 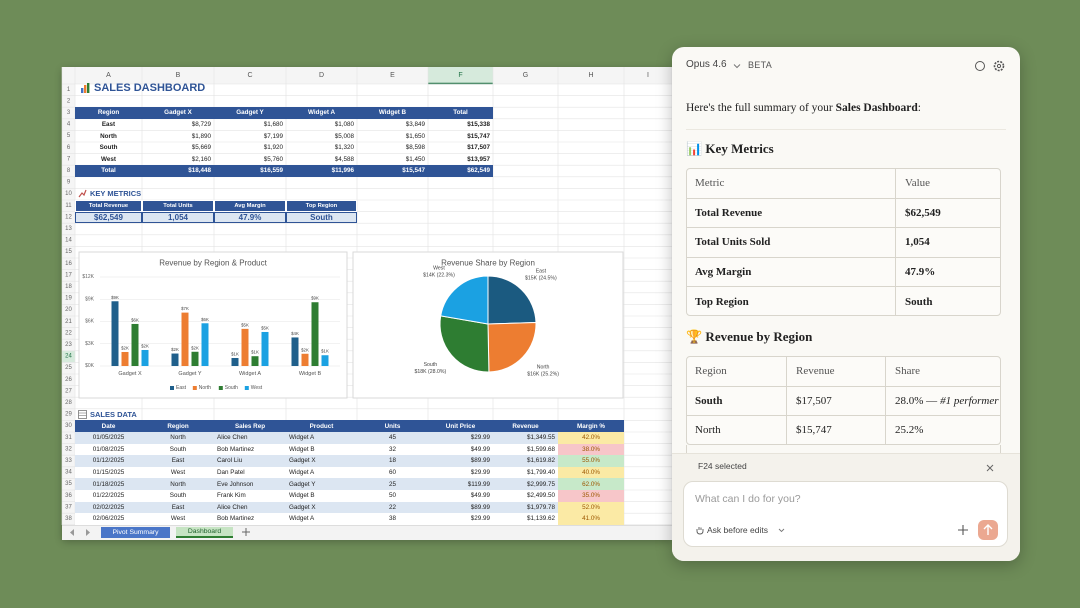 What do you see at coordinates (250, 472) in the screenshot?
I see `table-cell: Dan Patel` at bounding box center [250, 472].